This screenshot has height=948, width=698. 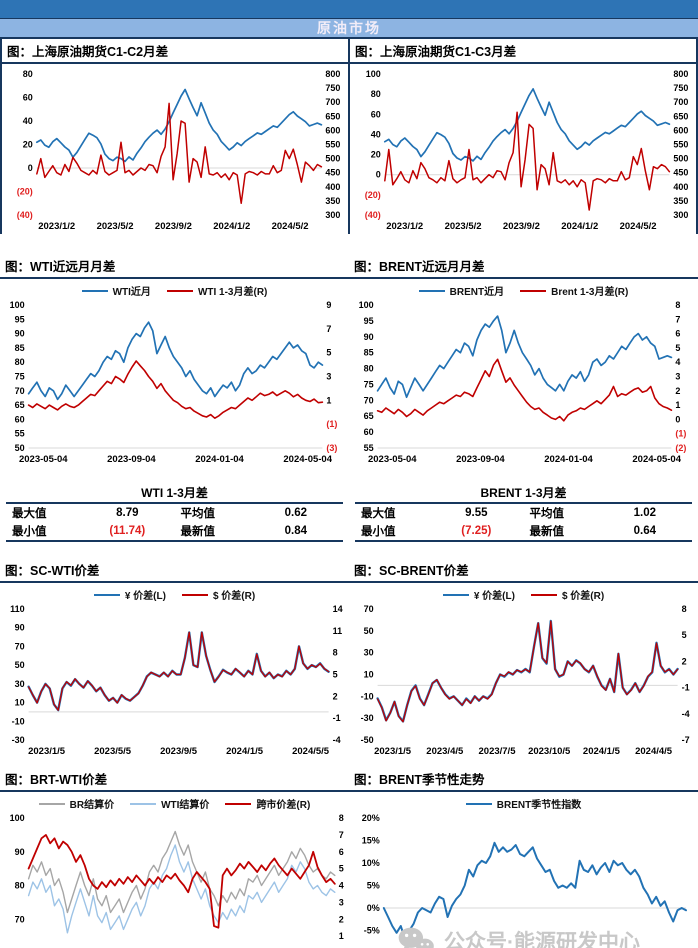 I want to click on svg-text: 650, so click(x=332, y=116).